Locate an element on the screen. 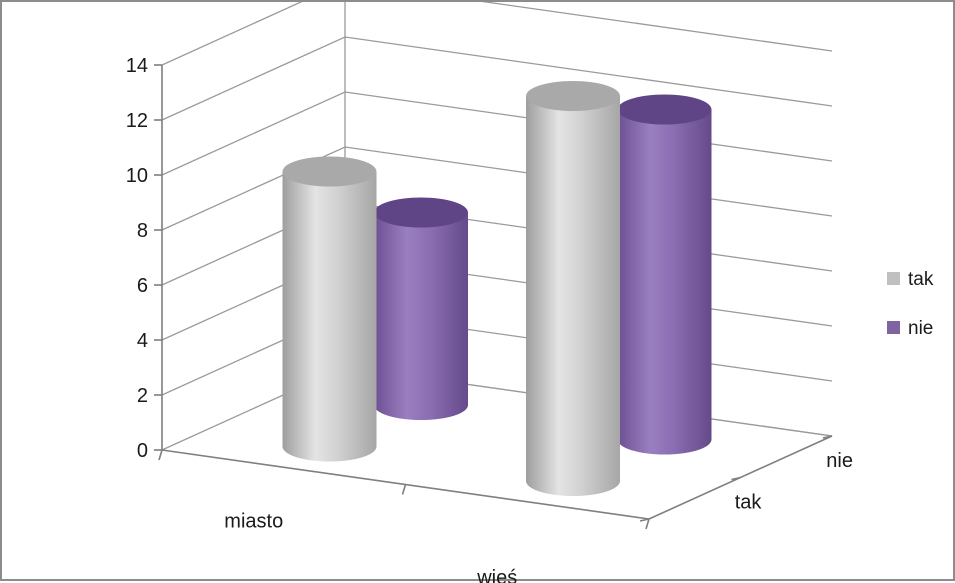 This screenshot has height=583, width=955. bar-wieś-nie is located at coordinates (664, 274).